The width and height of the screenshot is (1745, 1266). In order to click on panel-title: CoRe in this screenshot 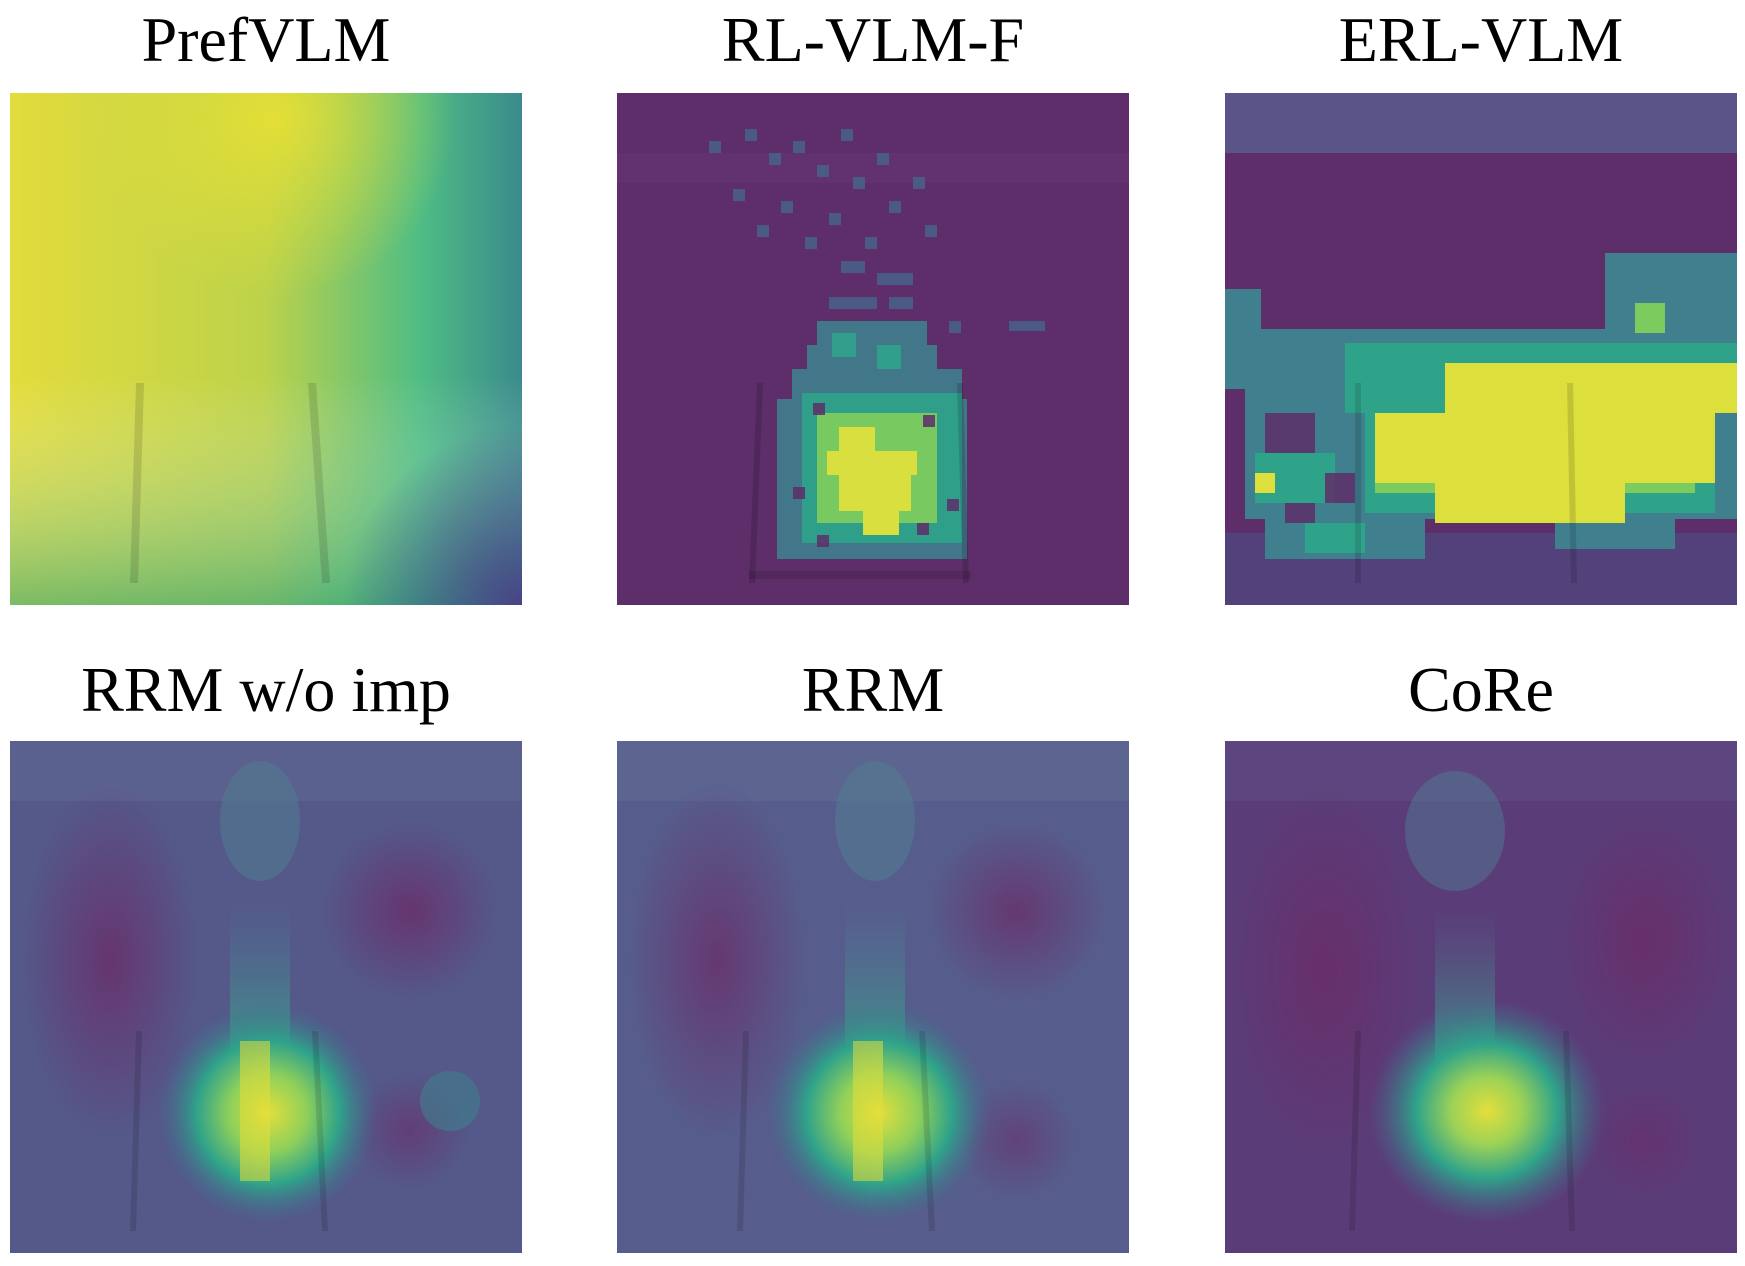, I will do `click(1481, 689)`.